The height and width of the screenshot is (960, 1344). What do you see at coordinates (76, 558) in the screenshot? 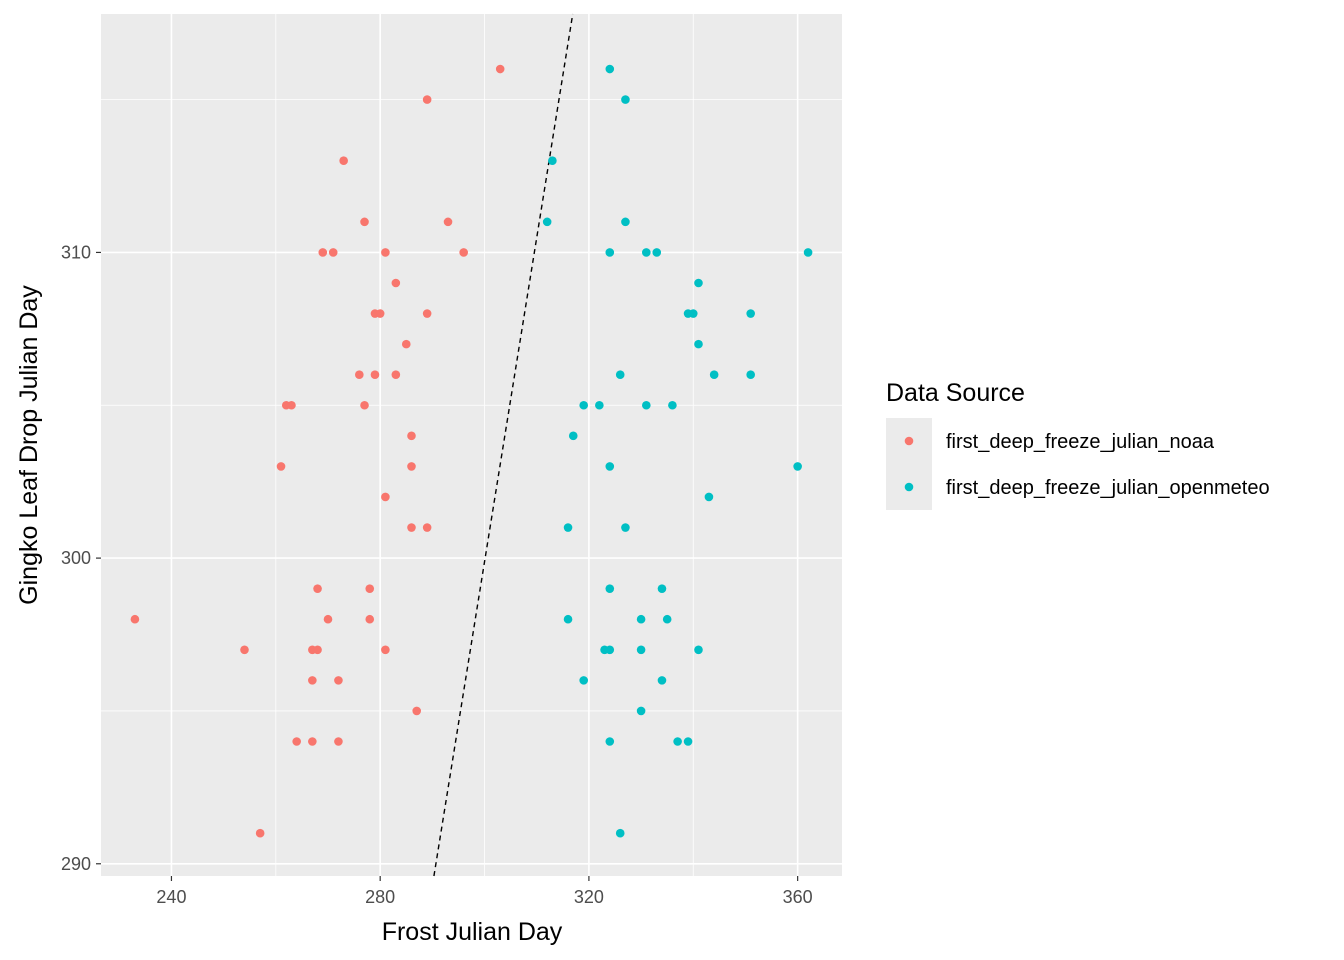
I see `y-tick-label: 300` at bounding box center [76, 558].